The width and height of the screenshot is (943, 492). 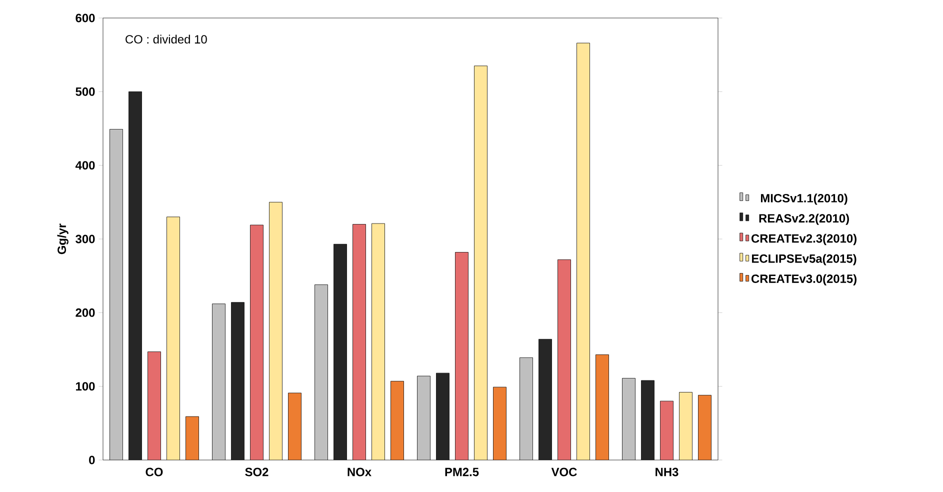 What do you see at coordinates (85, 91) in the screenshot?
I see `y-tick-label: 500` at bounding box center [85, 91].